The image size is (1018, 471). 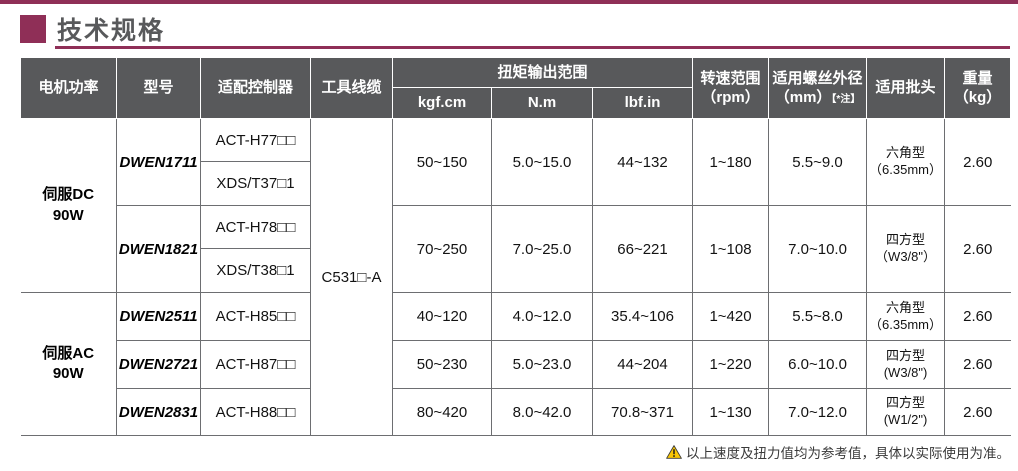 What do you see at coordinates (255, 183) in the screenshot?
I see `controller-cell: XDS/T37□1` at bounding box center [255, 183].